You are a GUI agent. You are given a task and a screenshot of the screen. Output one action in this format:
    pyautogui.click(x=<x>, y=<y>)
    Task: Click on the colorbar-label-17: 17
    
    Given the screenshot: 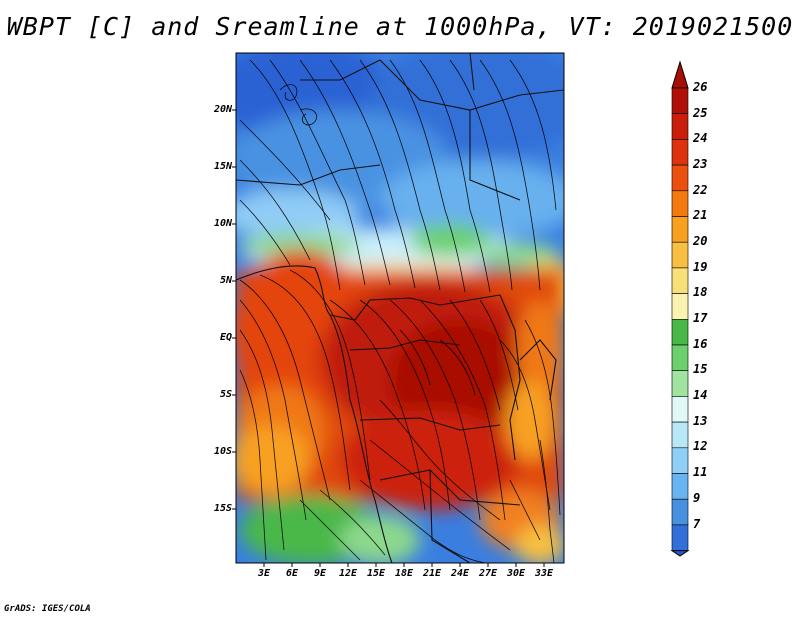 What is the action you would take?
    pyautogui.click(x=700, y=318)
    